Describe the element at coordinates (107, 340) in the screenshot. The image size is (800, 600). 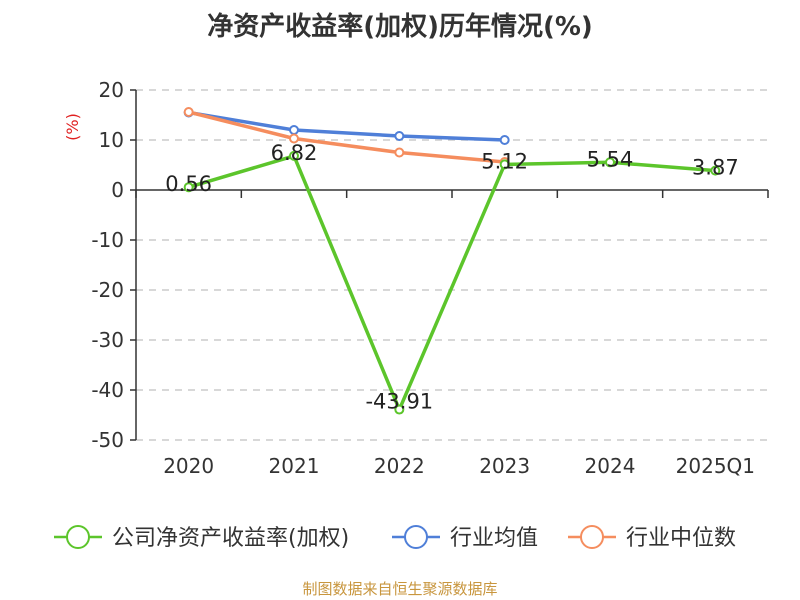
I see `y-tick-label: -30` at that location.